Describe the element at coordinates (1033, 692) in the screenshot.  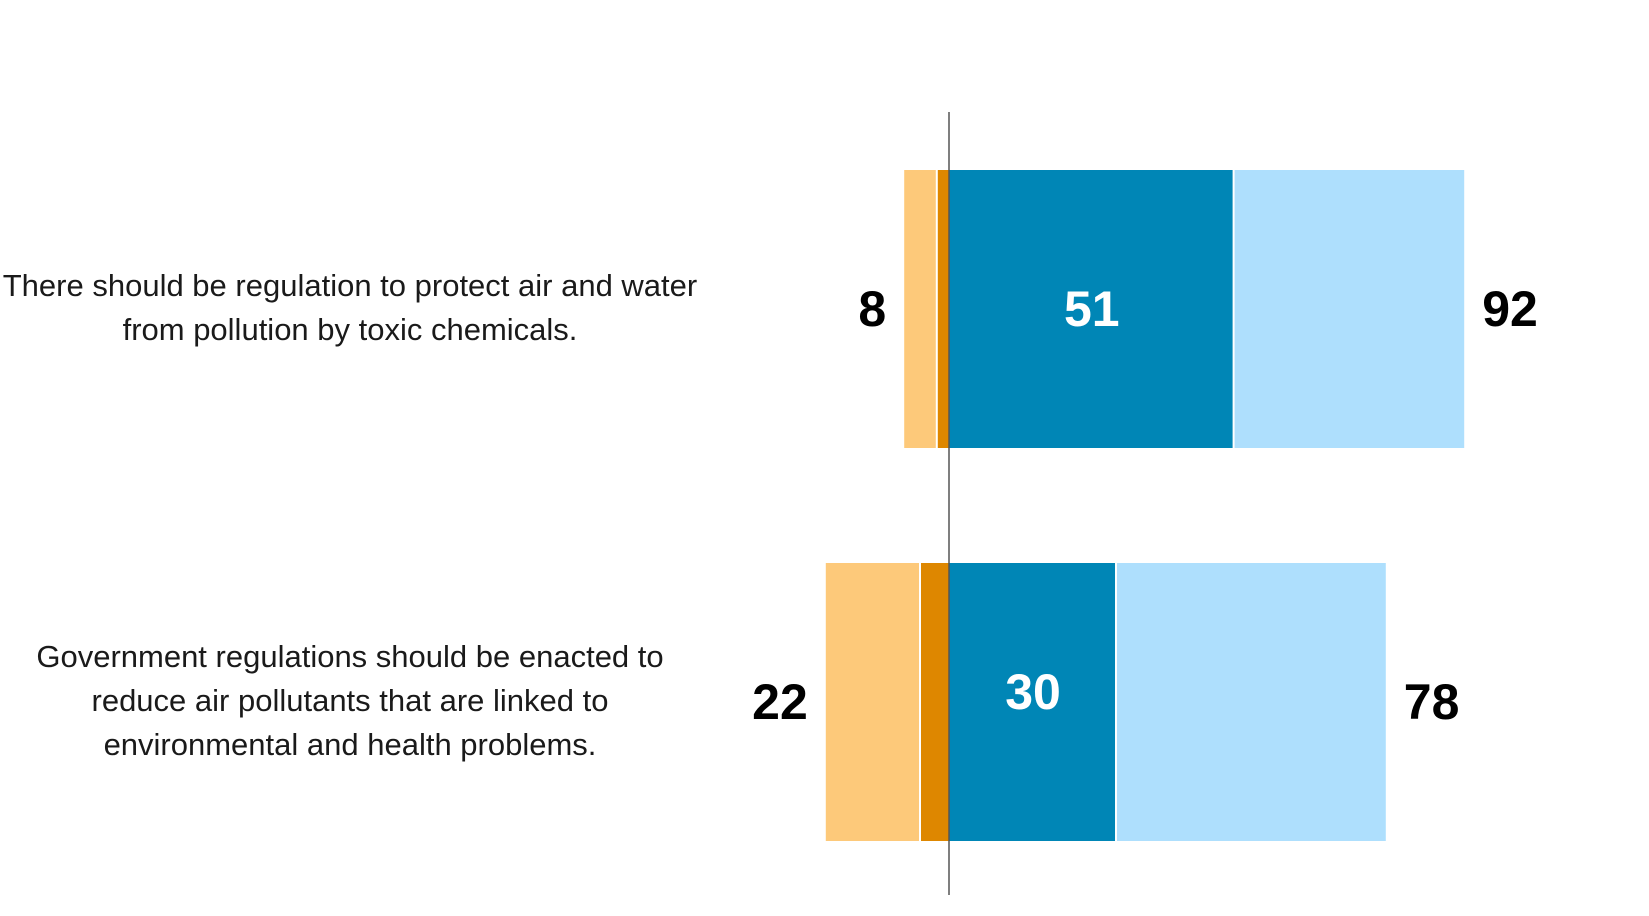
I see `data-label: 30` at that location.